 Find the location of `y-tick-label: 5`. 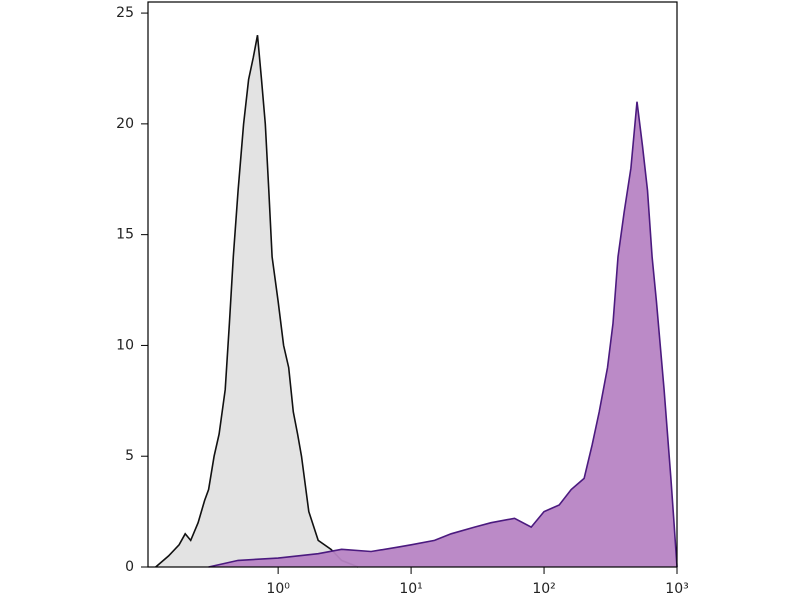

y-tick-label: 5 is located at coordinates (129, 456).